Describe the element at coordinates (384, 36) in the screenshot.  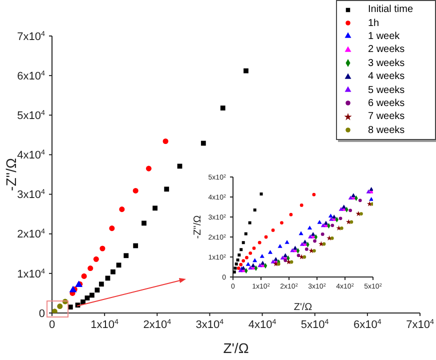
I see `legend-label: 1 week` at that location.